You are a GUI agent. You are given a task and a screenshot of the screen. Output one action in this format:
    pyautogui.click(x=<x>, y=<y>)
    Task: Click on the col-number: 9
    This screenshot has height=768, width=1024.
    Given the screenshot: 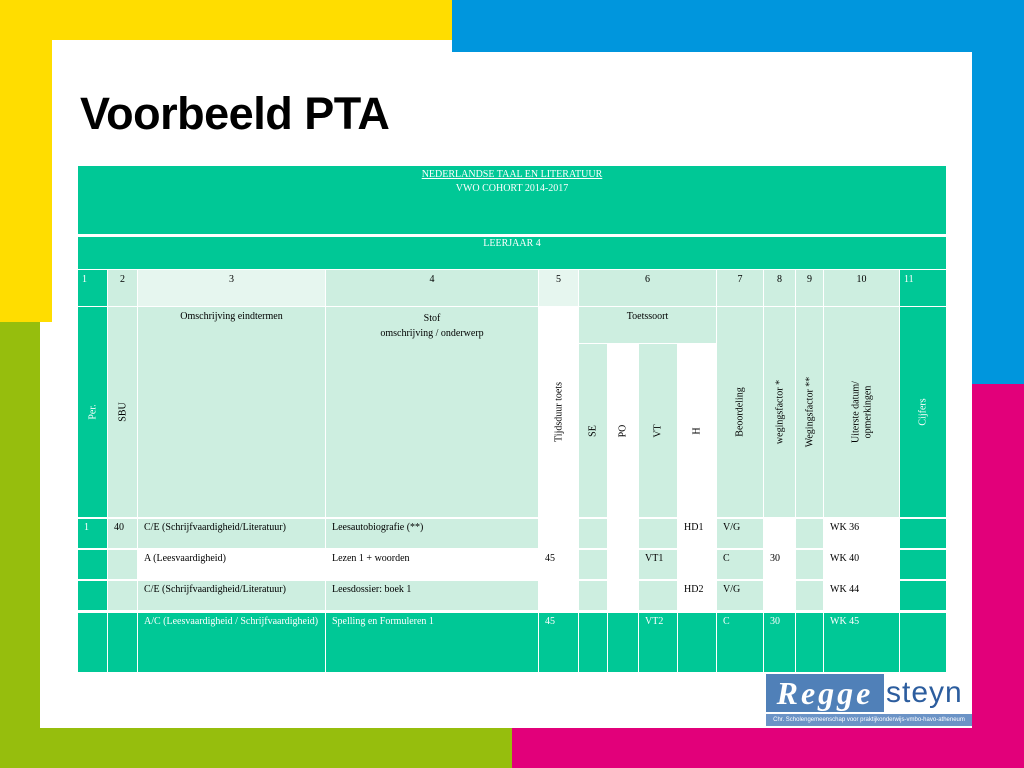 What is the action you would take?
    pyautogui.click(x=809, y=288)
    